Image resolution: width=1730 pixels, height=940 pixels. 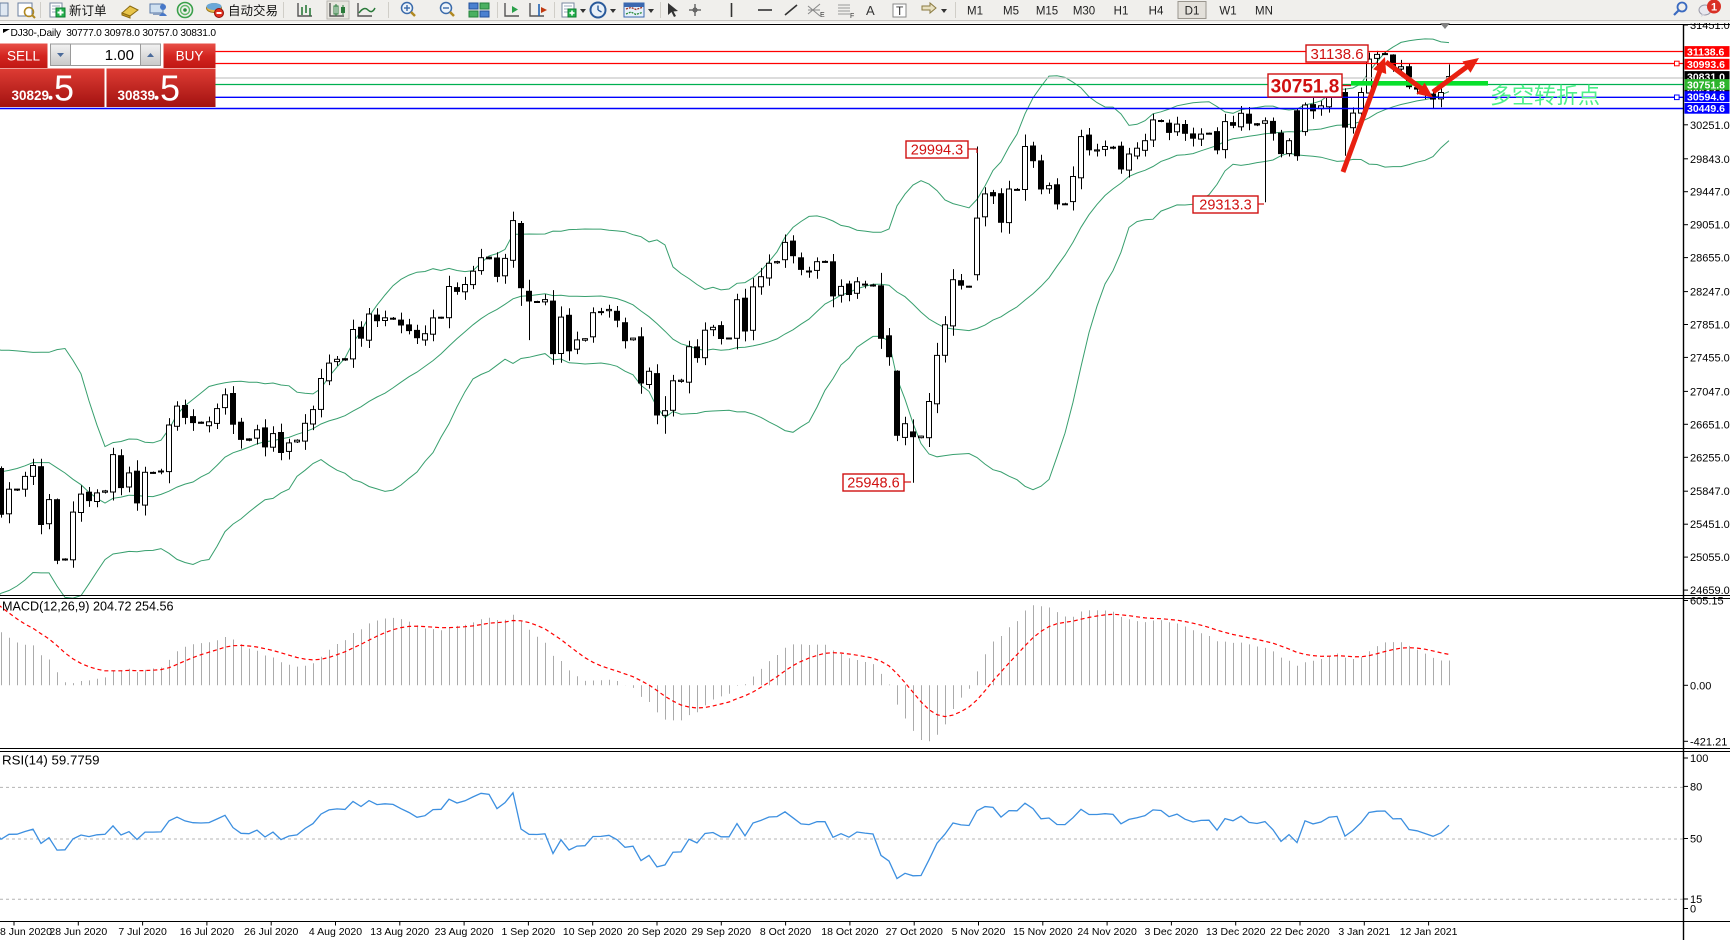 What do you see at coordinates (900, 11) in the screenshot?
I see `svg-text: T` at bounding box center [900, 11].